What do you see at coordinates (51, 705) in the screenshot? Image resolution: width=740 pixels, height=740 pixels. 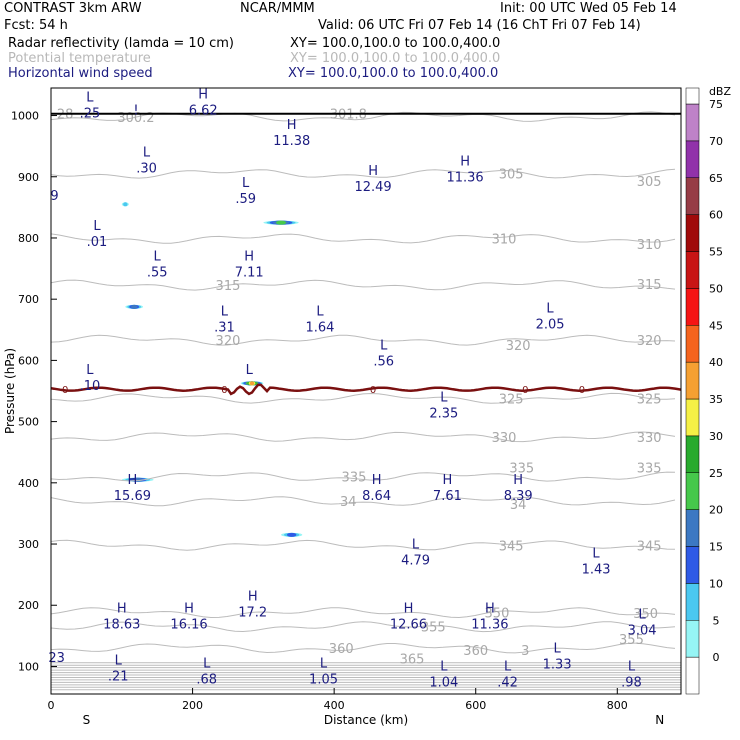 I see `x-tick-label: 0` at bounding box center [51, 705].